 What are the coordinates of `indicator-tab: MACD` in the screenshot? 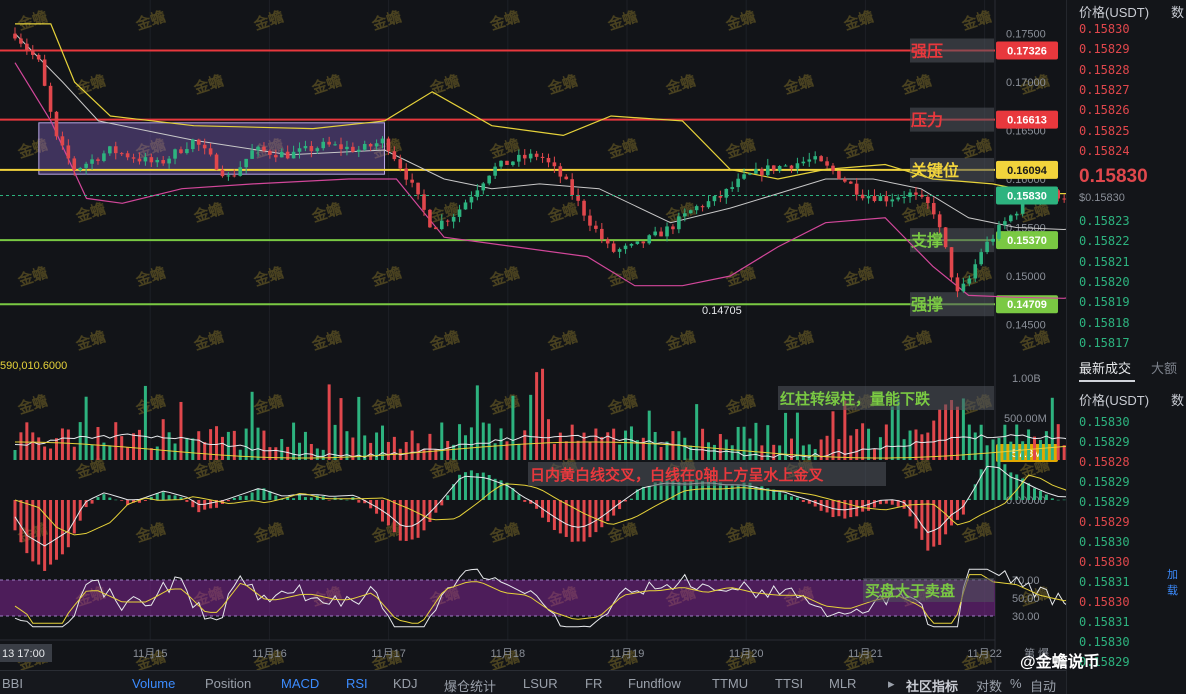 It's located at (300, 683).